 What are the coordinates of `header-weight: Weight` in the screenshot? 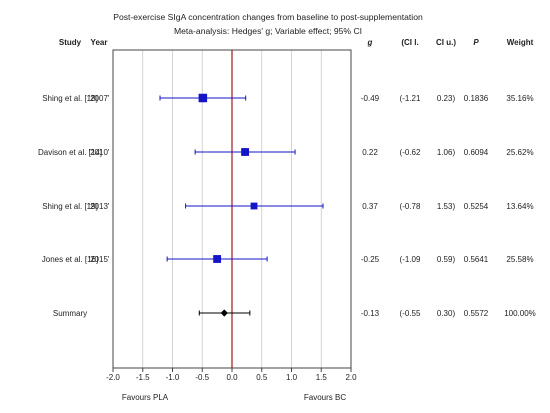 It's located at (520, 42).